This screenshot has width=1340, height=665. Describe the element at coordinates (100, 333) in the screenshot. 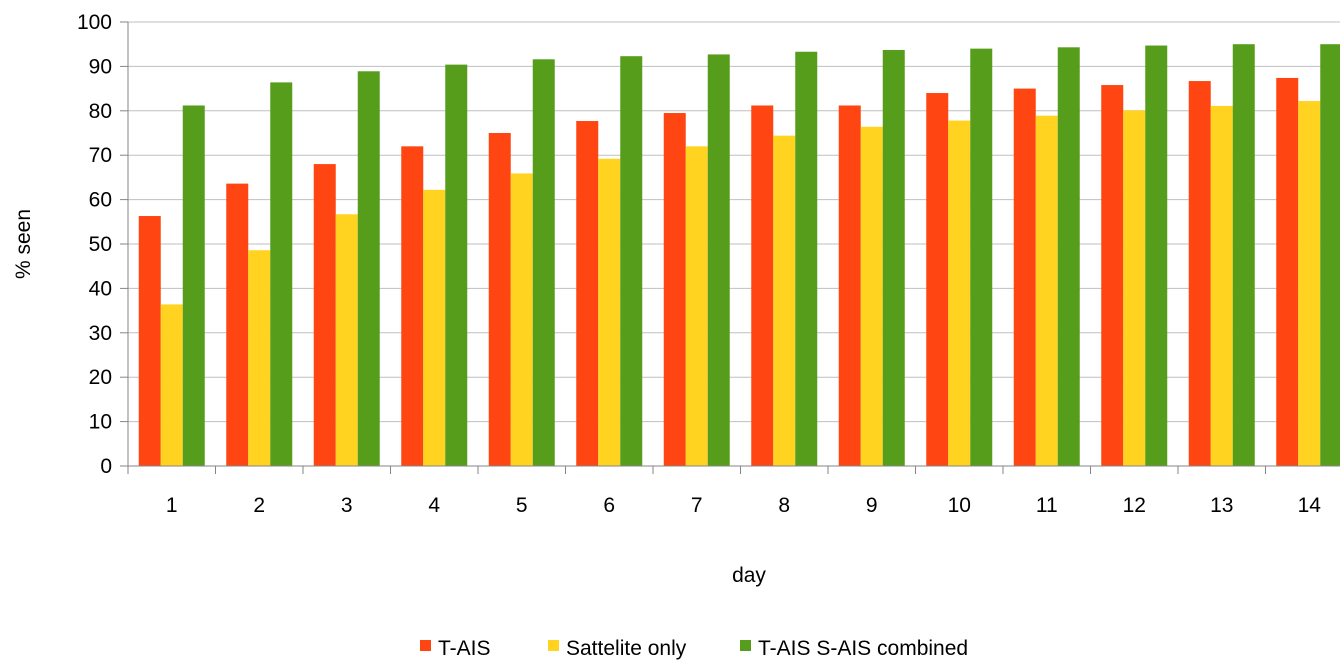

I see `y-tick-label: 30` at that location.